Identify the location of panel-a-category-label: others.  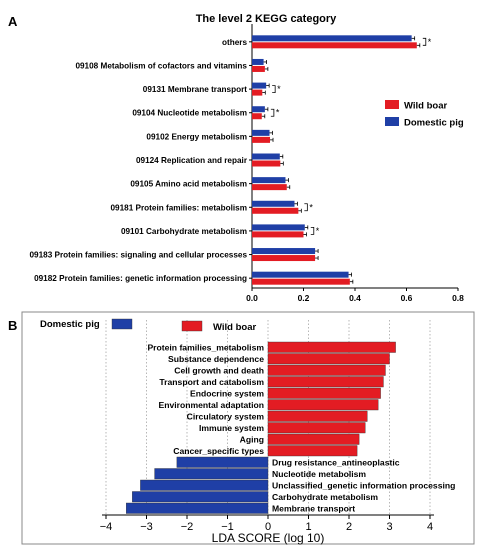
(234, 42).